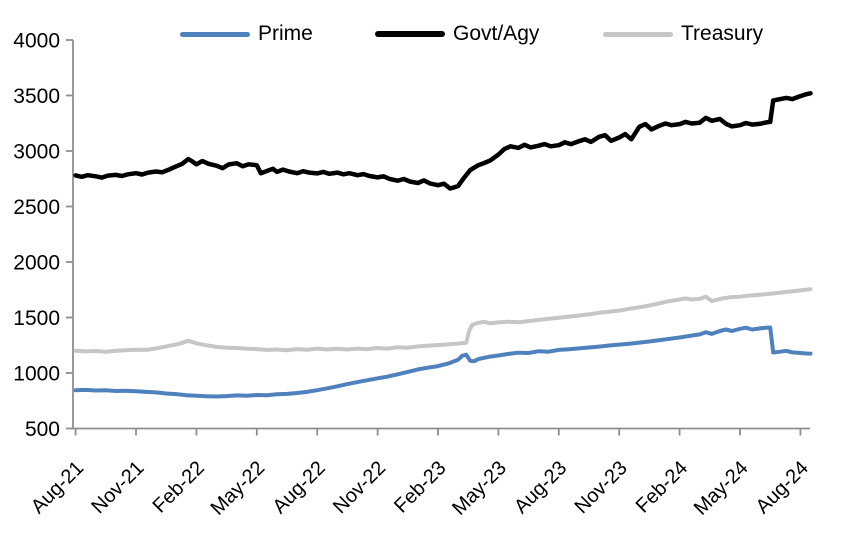 Image resolution: width=852 pixels, height=538 pixels. Describe the element at coordinates (36, 41) in the screenshot. I see `y-axis-tick-label: 4000` at that location.